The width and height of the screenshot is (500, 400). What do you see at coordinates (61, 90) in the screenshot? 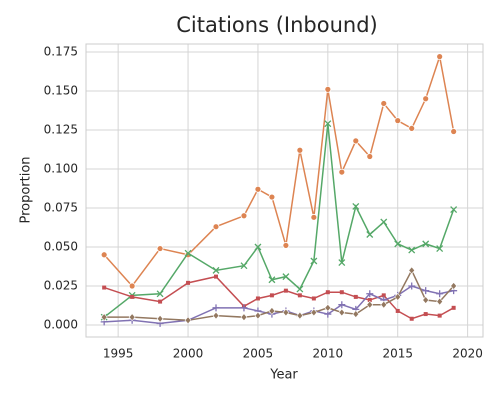
I see `y-tick-label: 0.150` at bounding box center [61, 90].